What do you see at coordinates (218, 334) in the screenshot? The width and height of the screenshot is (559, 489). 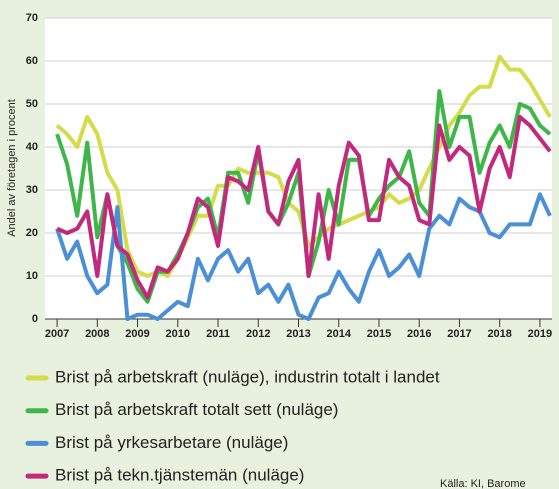 I see `x-tick-label: 2011` at bounding box center [218, 334].